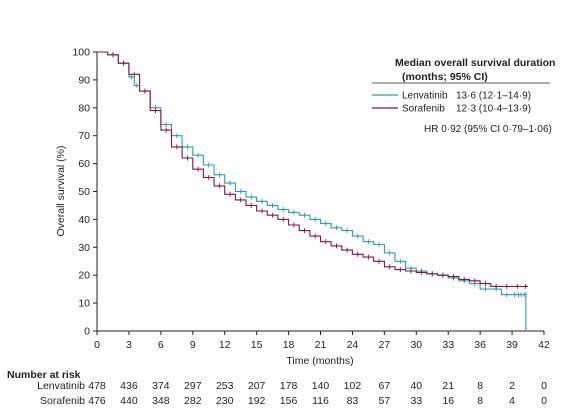  I want to click on risk-count: 16, so click(448, 401).